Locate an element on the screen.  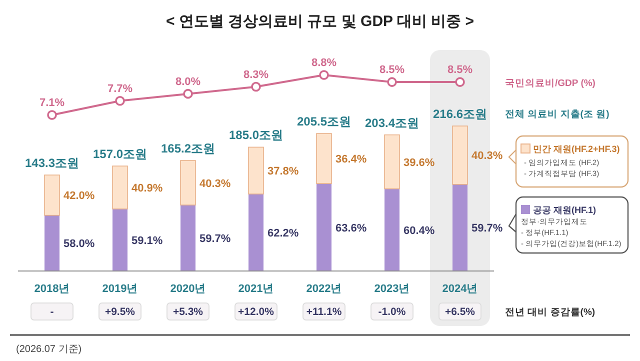
data-label: 7.7% is located at coordinates (120, 88).